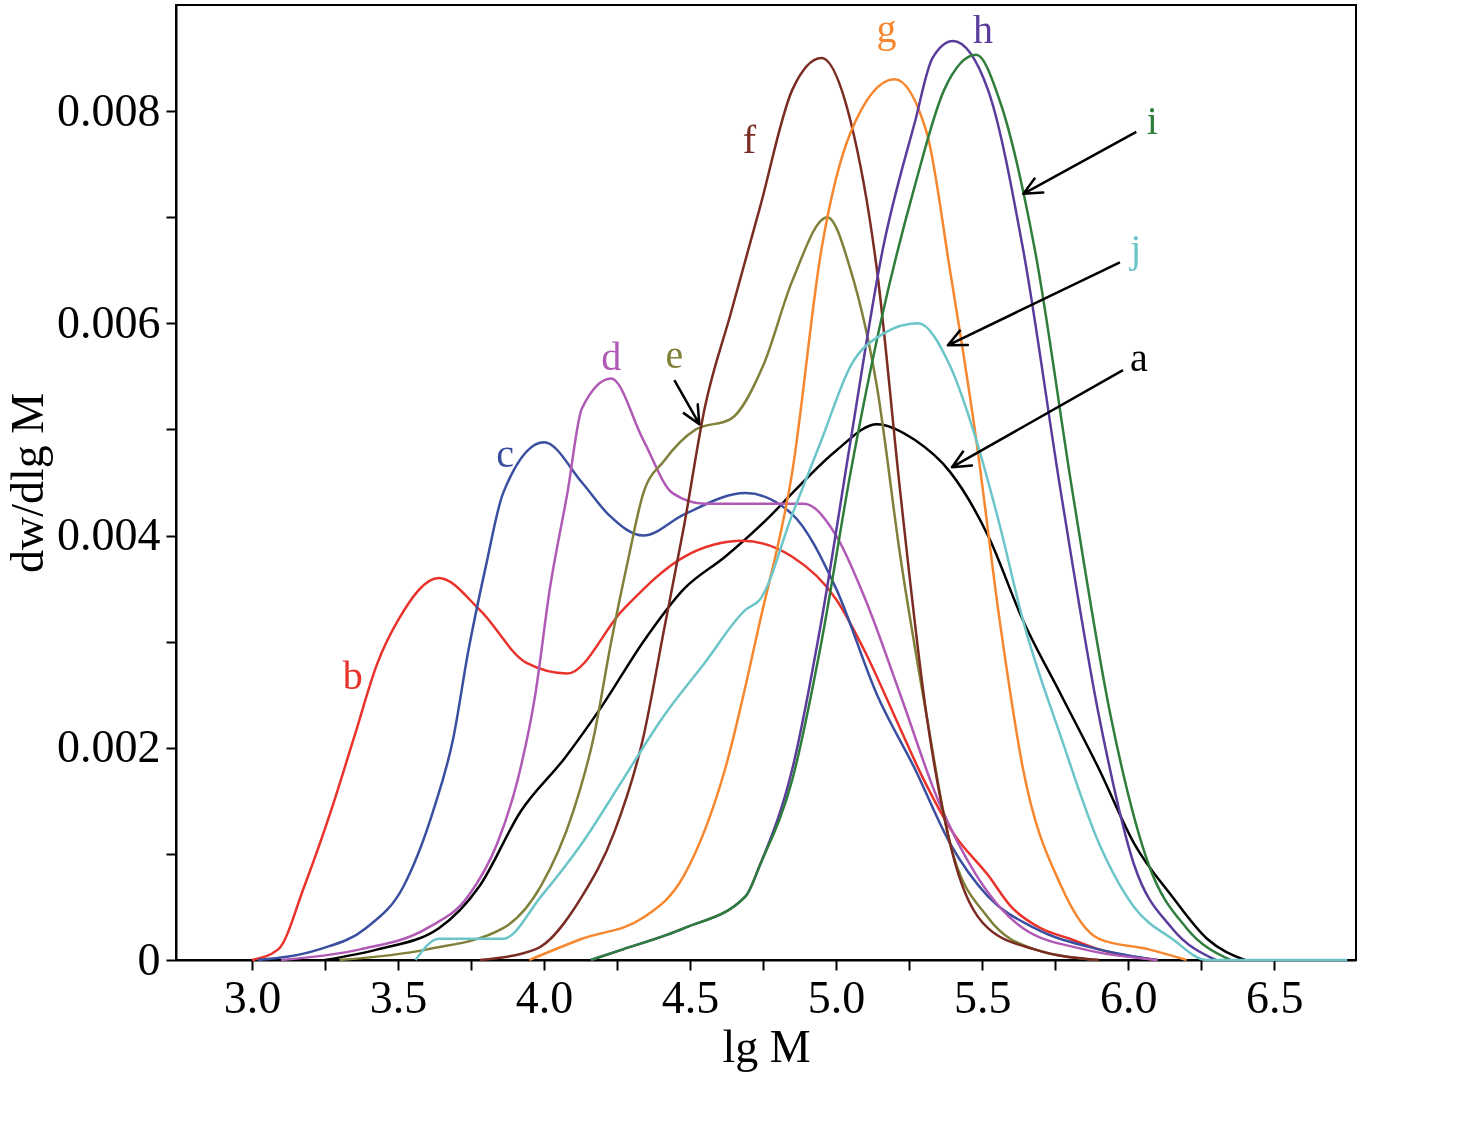 The image size is (1466, 1146). Describe the element at coordinates (1139, 358) in the screenshot. I see `text: a` at that location.